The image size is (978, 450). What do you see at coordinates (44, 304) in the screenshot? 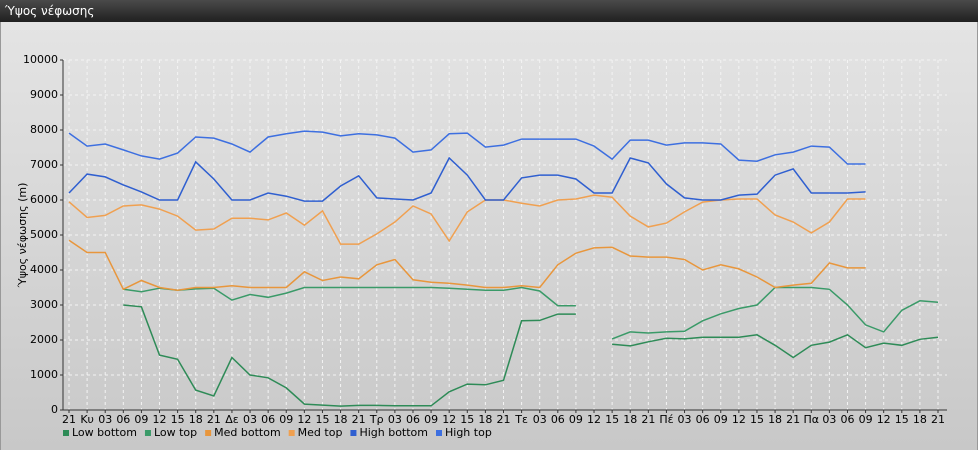
I see `y-tick-label: 3000` at bounding box center [44, 304].